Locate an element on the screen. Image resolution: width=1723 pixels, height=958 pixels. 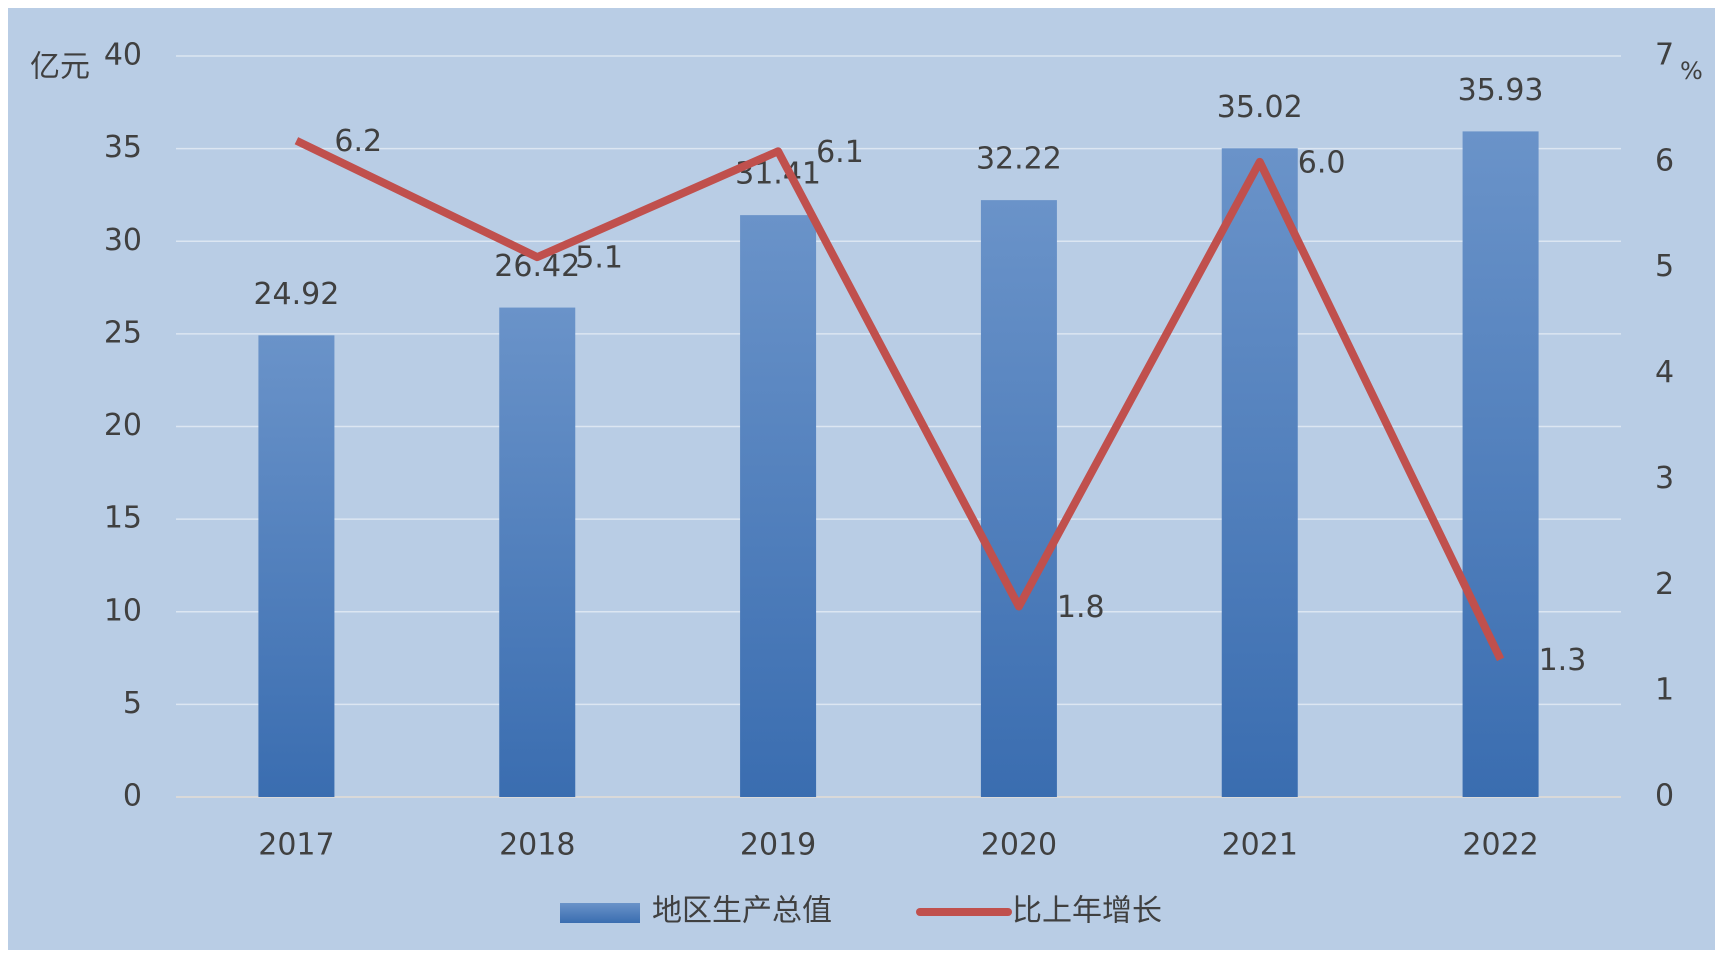
y-tick-label: 10 is located at coordinates (123, 610).